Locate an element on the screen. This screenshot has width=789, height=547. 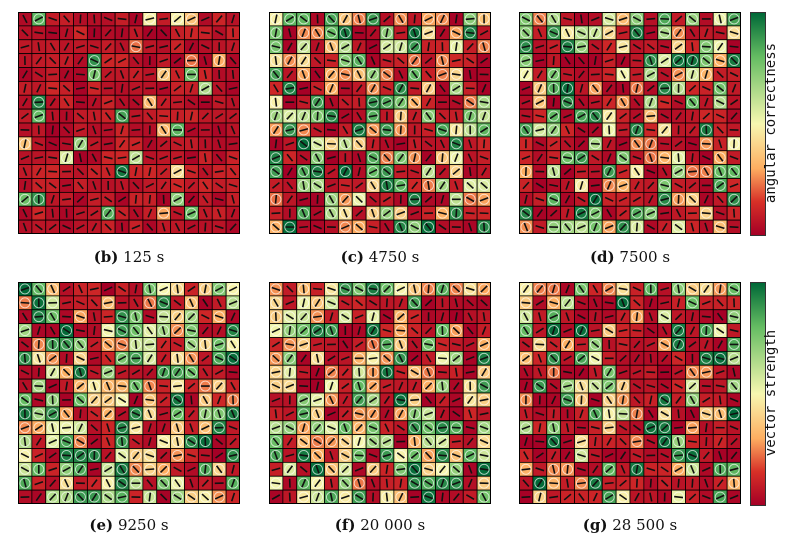
heatmap-panel-d is located at coordinates (630, 123).